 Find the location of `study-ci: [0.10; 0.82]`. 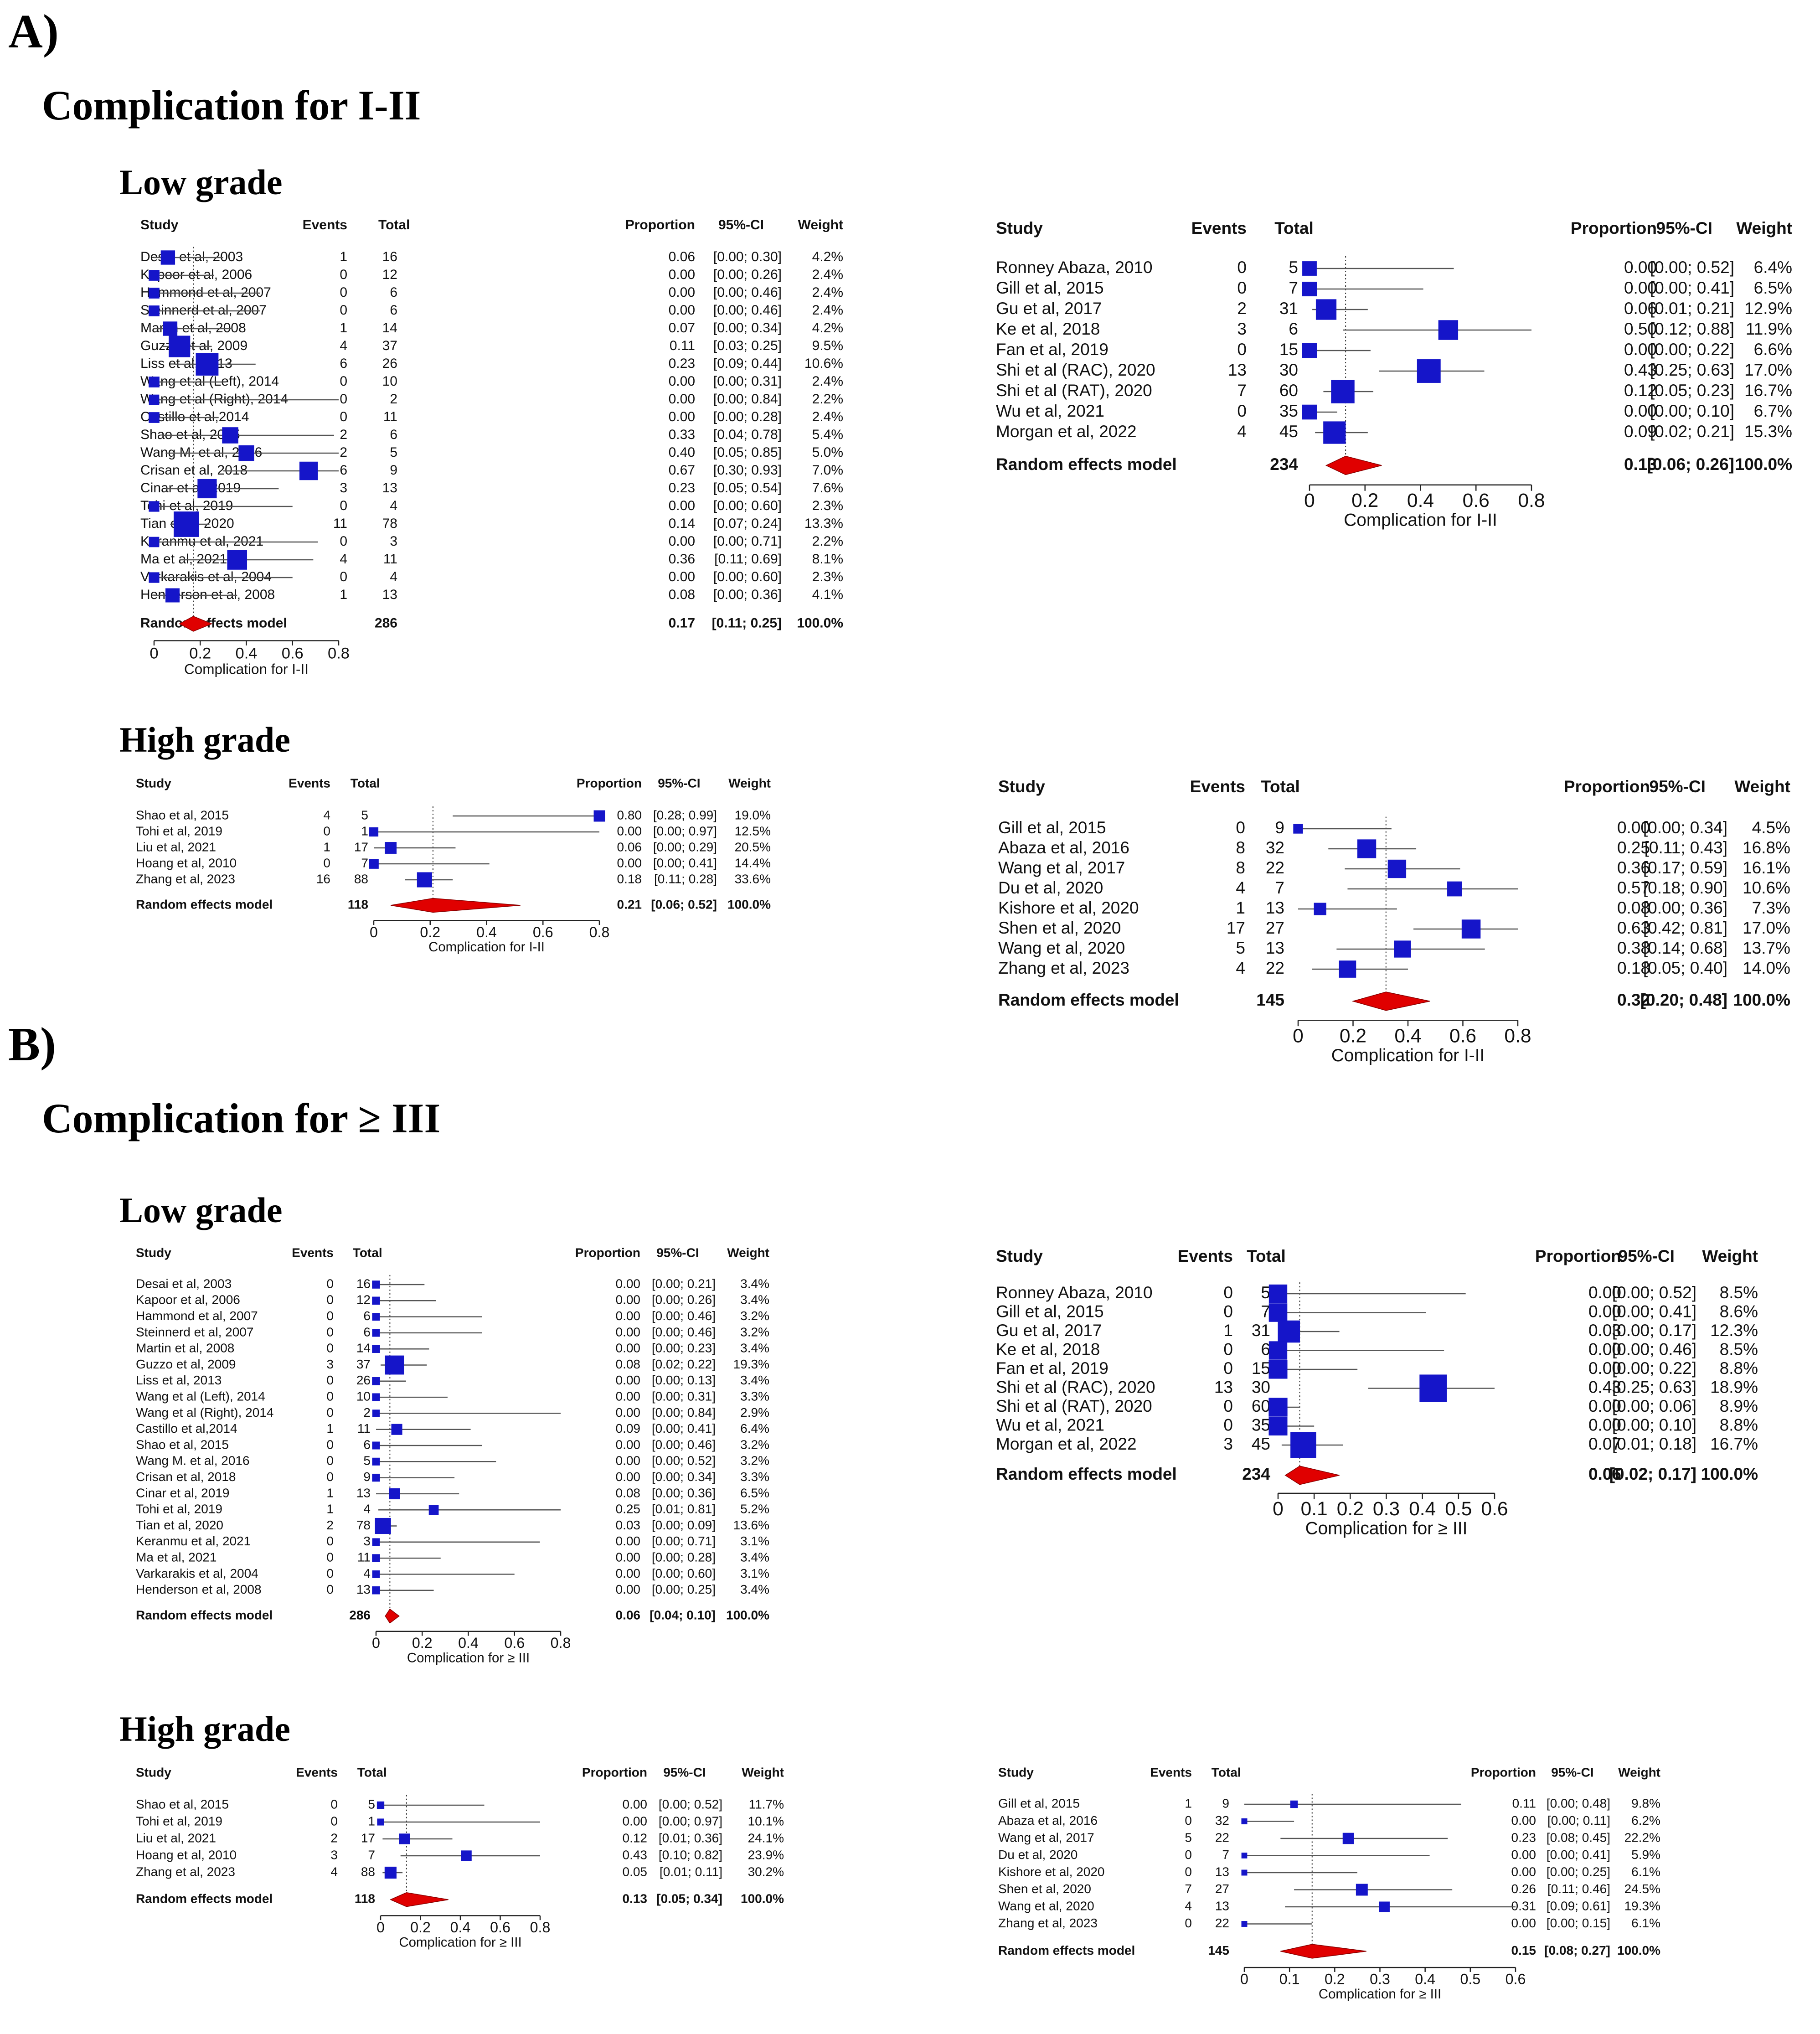

study-ci: [0.10; 0.82] is located at coordinates (690, 1855).